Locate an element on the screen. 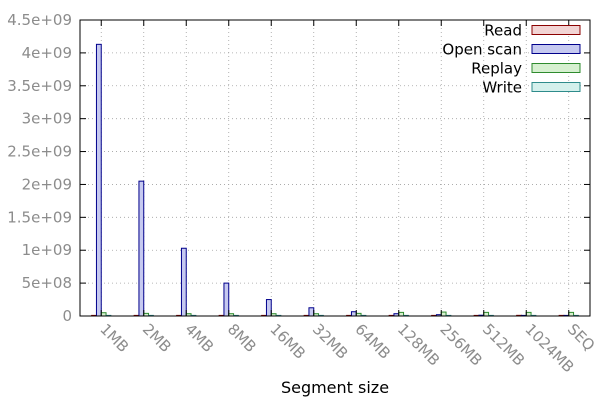 This screenshot has width=600, height=405. y-tick-label: 4e+09 is located at coordinates (47, 53).